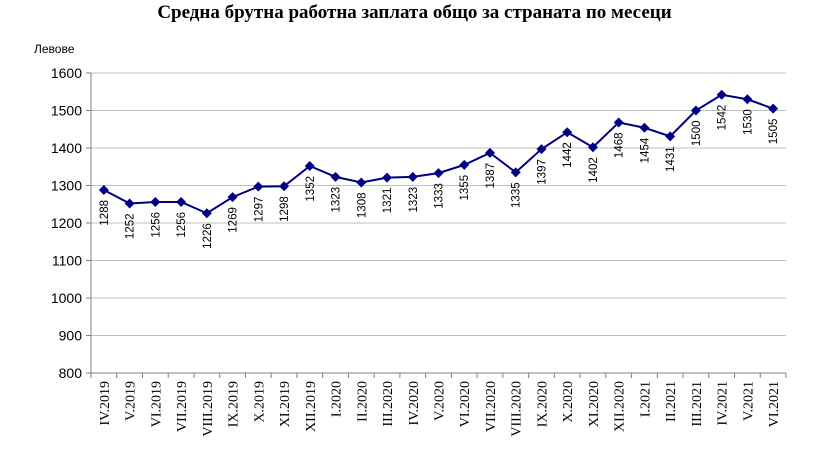  I want to click on data-label-13: 1333, so click(440, 196).